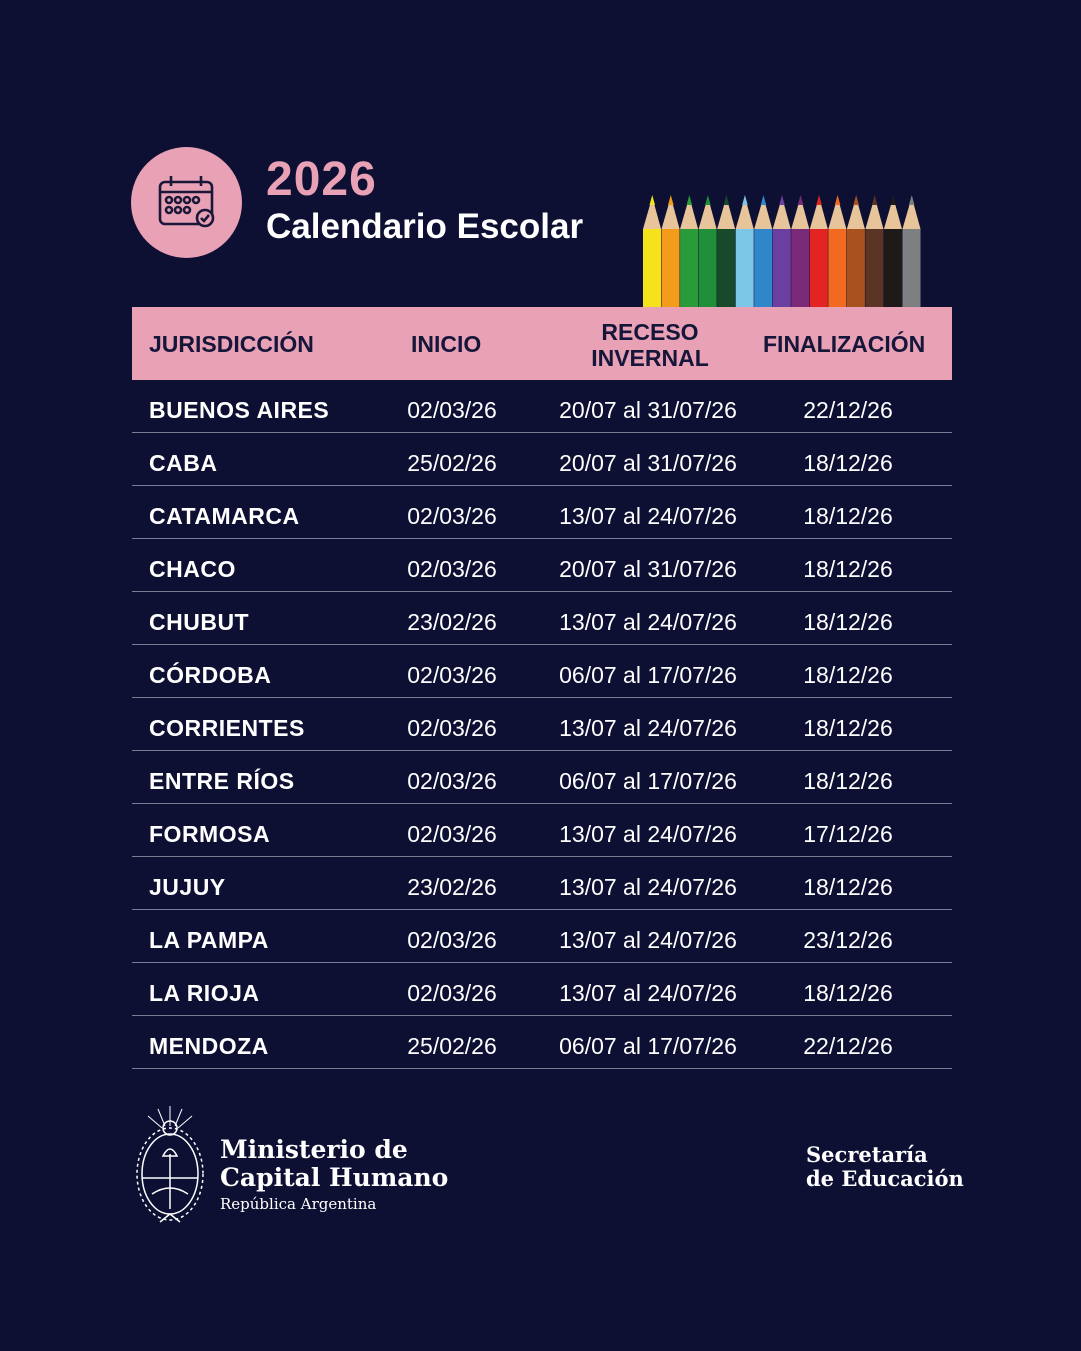  I want to click on page-title: Calendario Escolar, so click(425, 226).